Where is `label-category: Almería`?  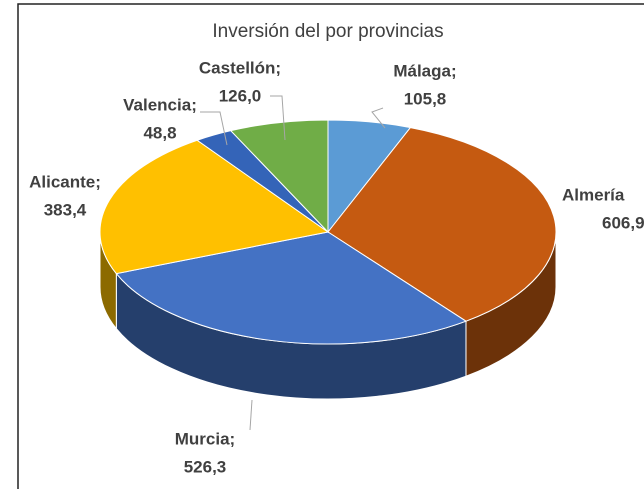 label-category: Almería is located at coordinates (593, 194).